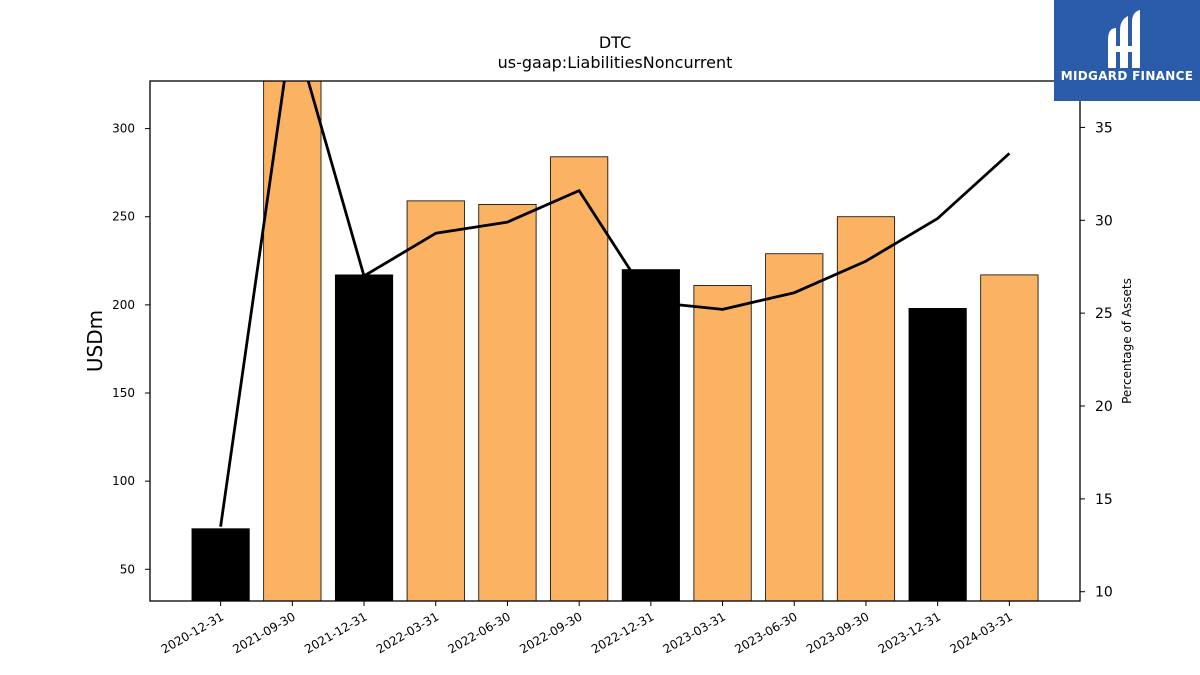 The height and width of the screenshot is (675, 1200). Describe the element at coordinates (123, 393) in the screenshot. I see `y-tick-label: 150` at that location.